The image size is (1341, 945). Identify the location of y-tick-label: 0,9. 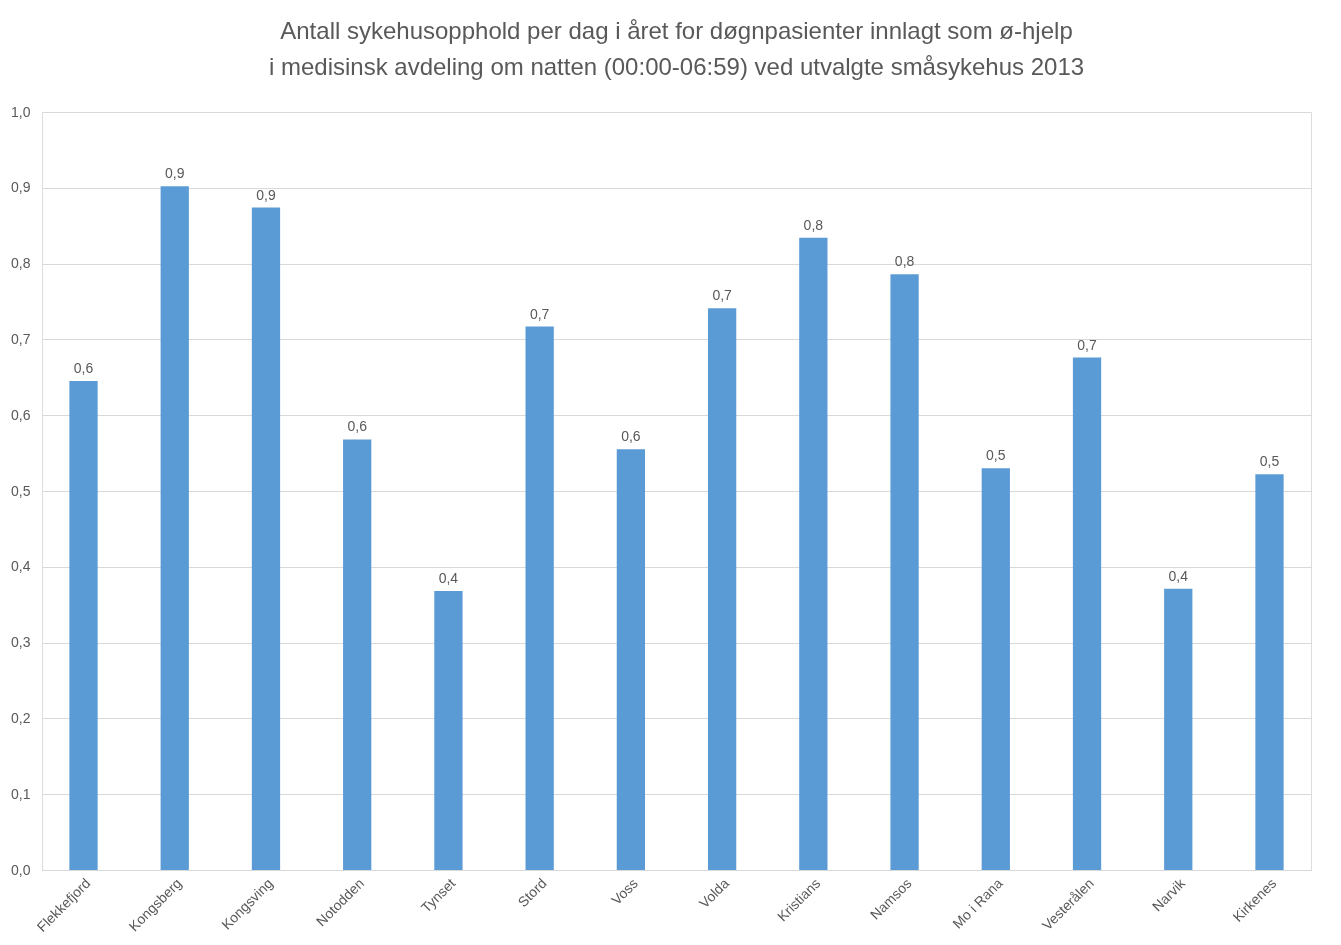
(21, 187).